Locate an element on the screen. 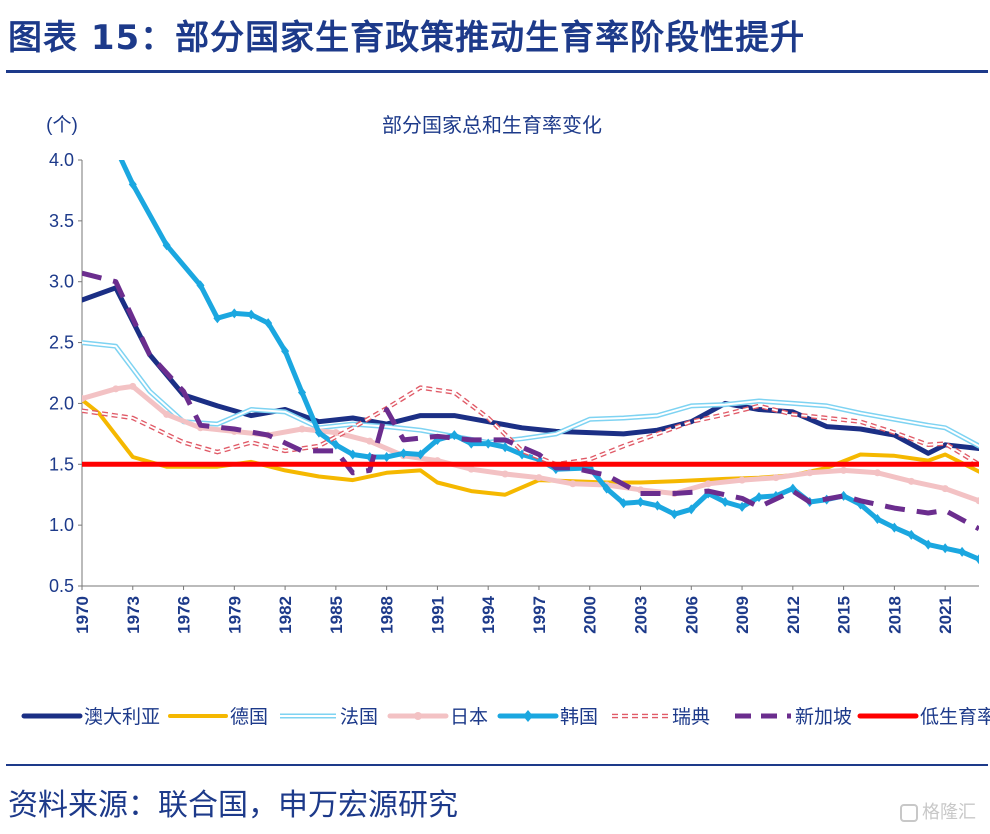 This screenshot has width=990, height=834. series-line-inner is located at coordinates (530, 394).